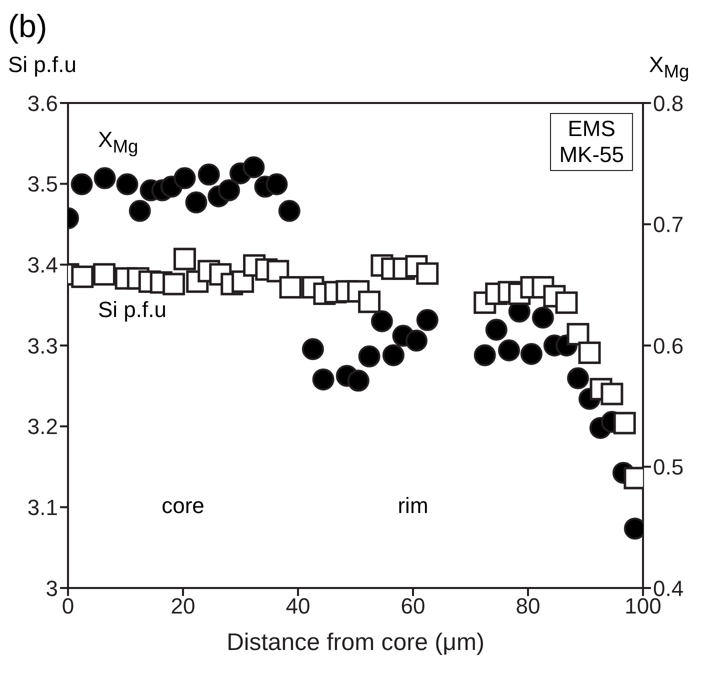 This screenshot has width=712, height=677. I want to click on y-tick-label: 3.1, so click(42, 507).